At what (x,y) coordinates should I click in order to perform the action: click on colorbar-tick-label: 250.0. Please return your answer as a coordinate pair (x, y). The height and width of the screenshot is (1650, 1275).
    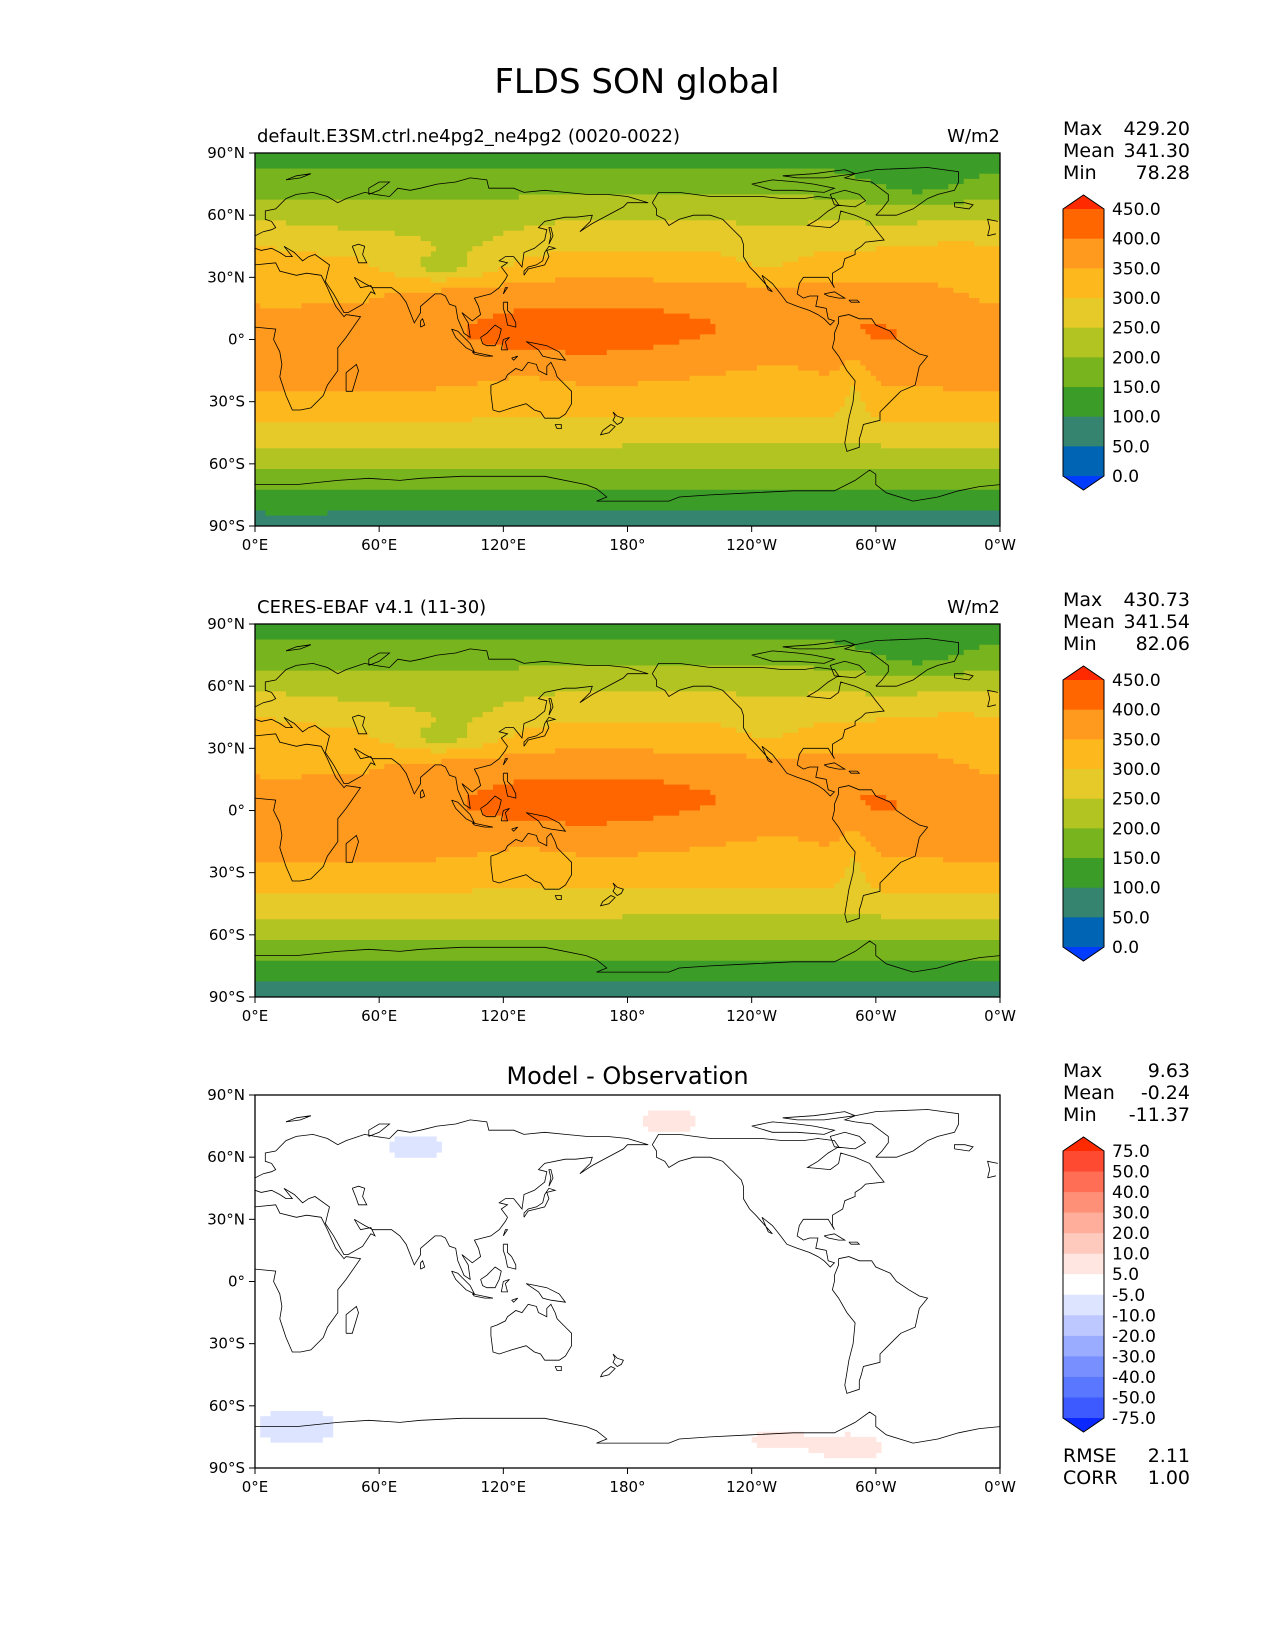
    Looking at the image, I should click on (1136, 329).